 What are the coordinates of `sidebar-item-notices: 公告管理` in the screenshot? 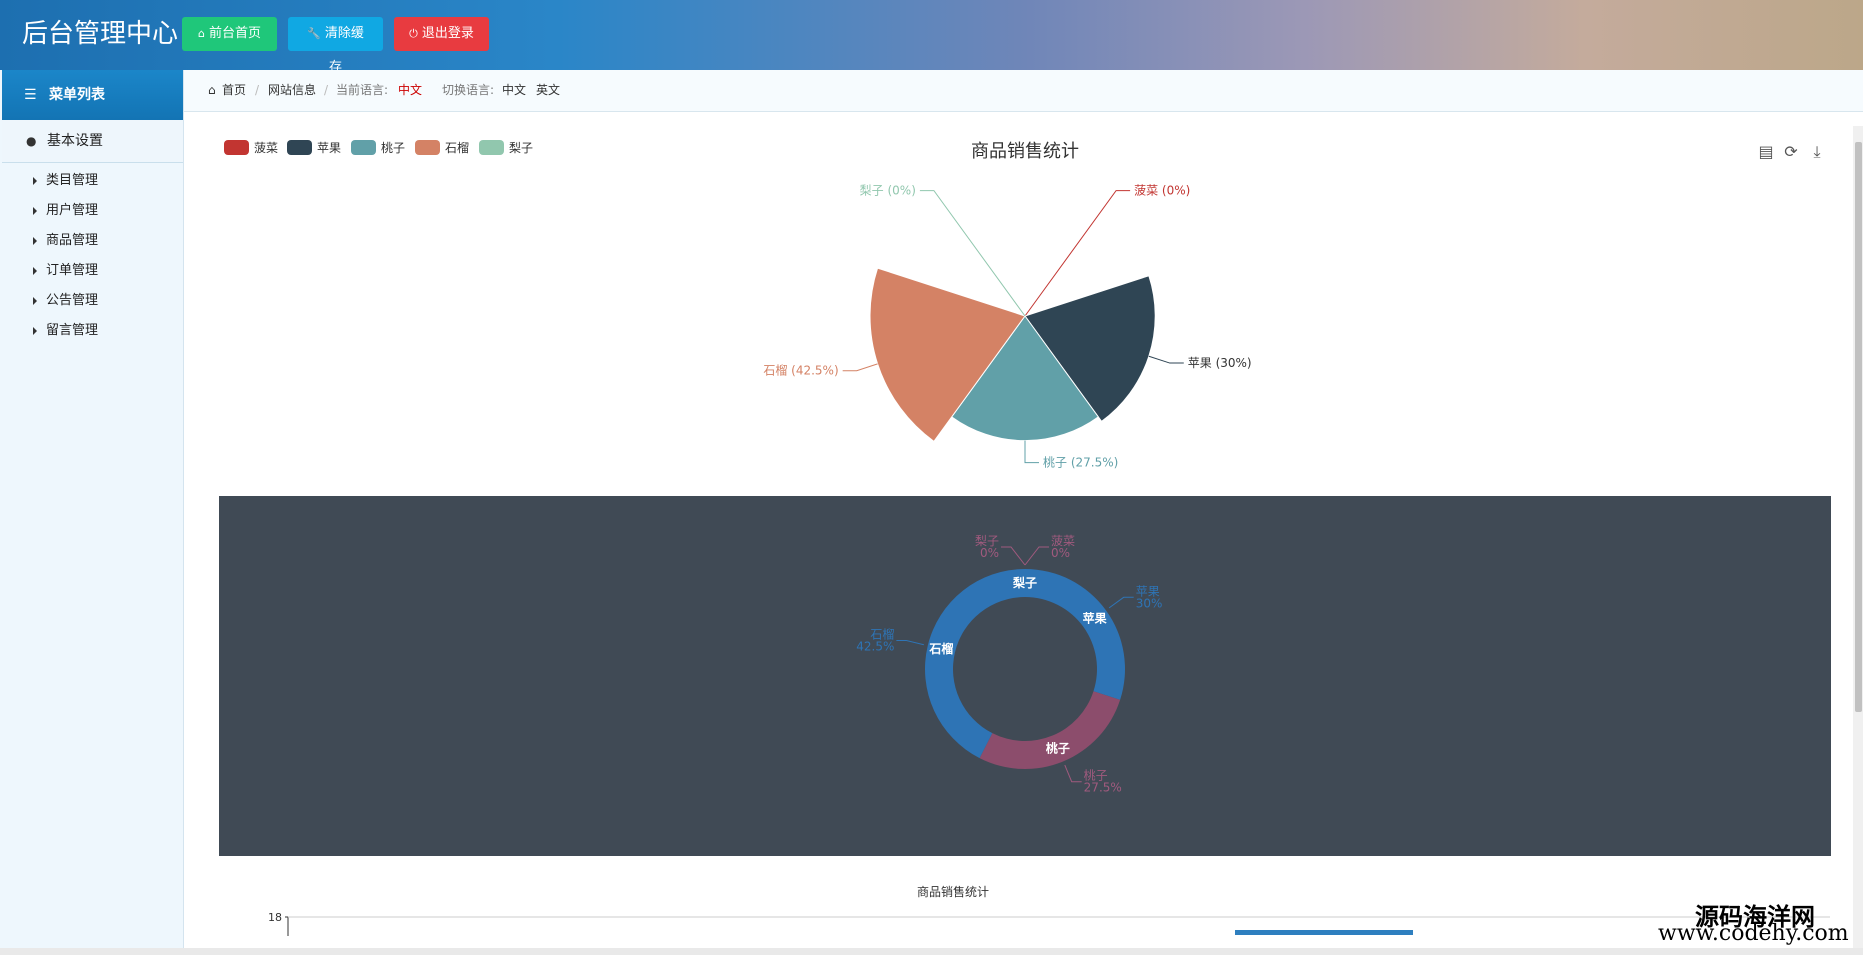 It's located at (92, 301).